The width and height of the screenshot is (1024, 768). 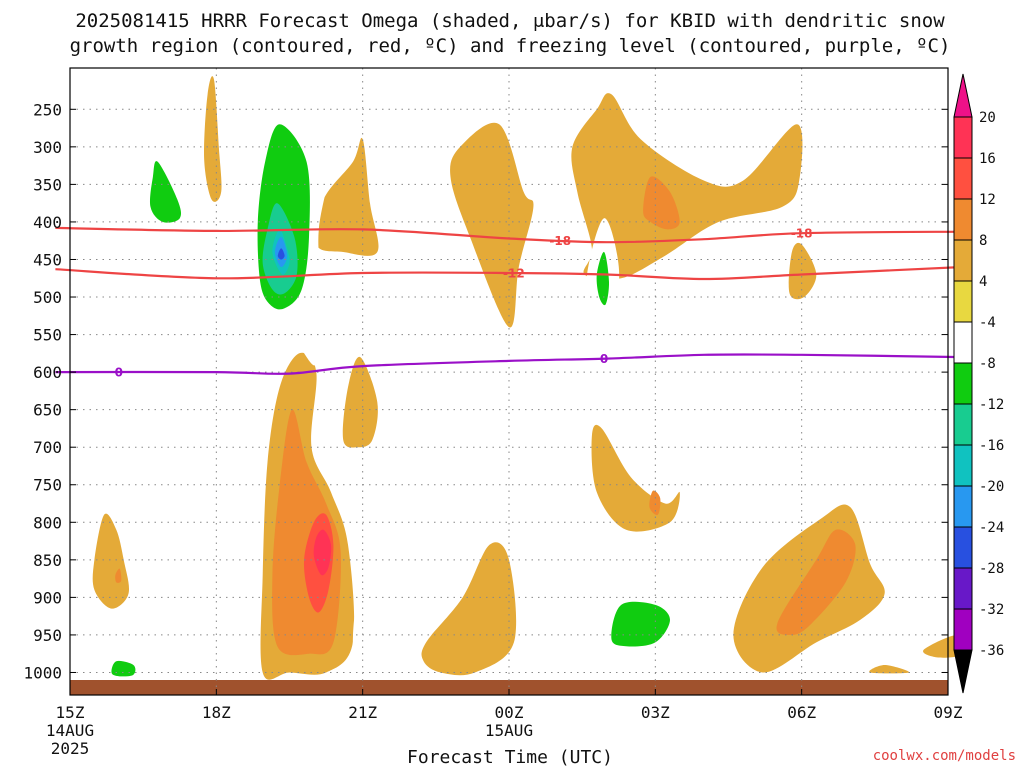 I want to click on y-tick-label: 300, so click(x=47, y=147).